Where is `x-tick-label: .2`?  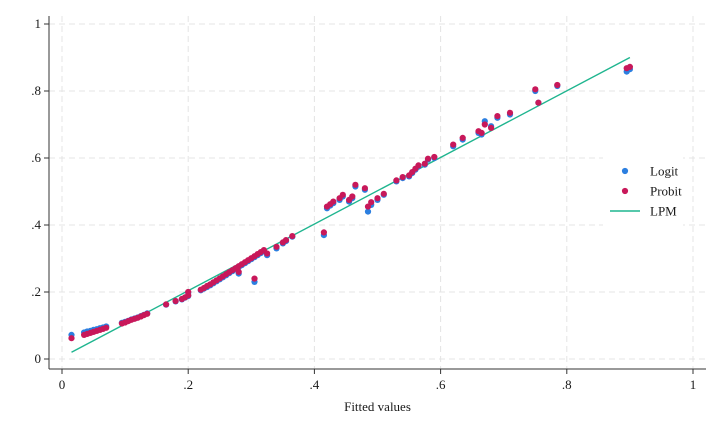
x-tick-label: .2 is located at coordinates (188, 384).